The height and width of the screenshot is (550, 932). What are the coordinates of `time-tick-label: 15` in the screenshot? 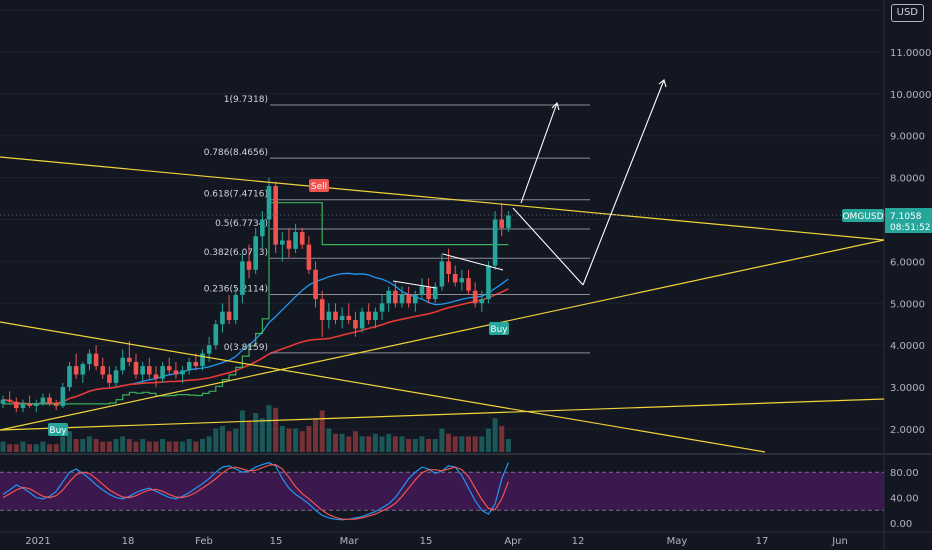 It's located at (276, 541).